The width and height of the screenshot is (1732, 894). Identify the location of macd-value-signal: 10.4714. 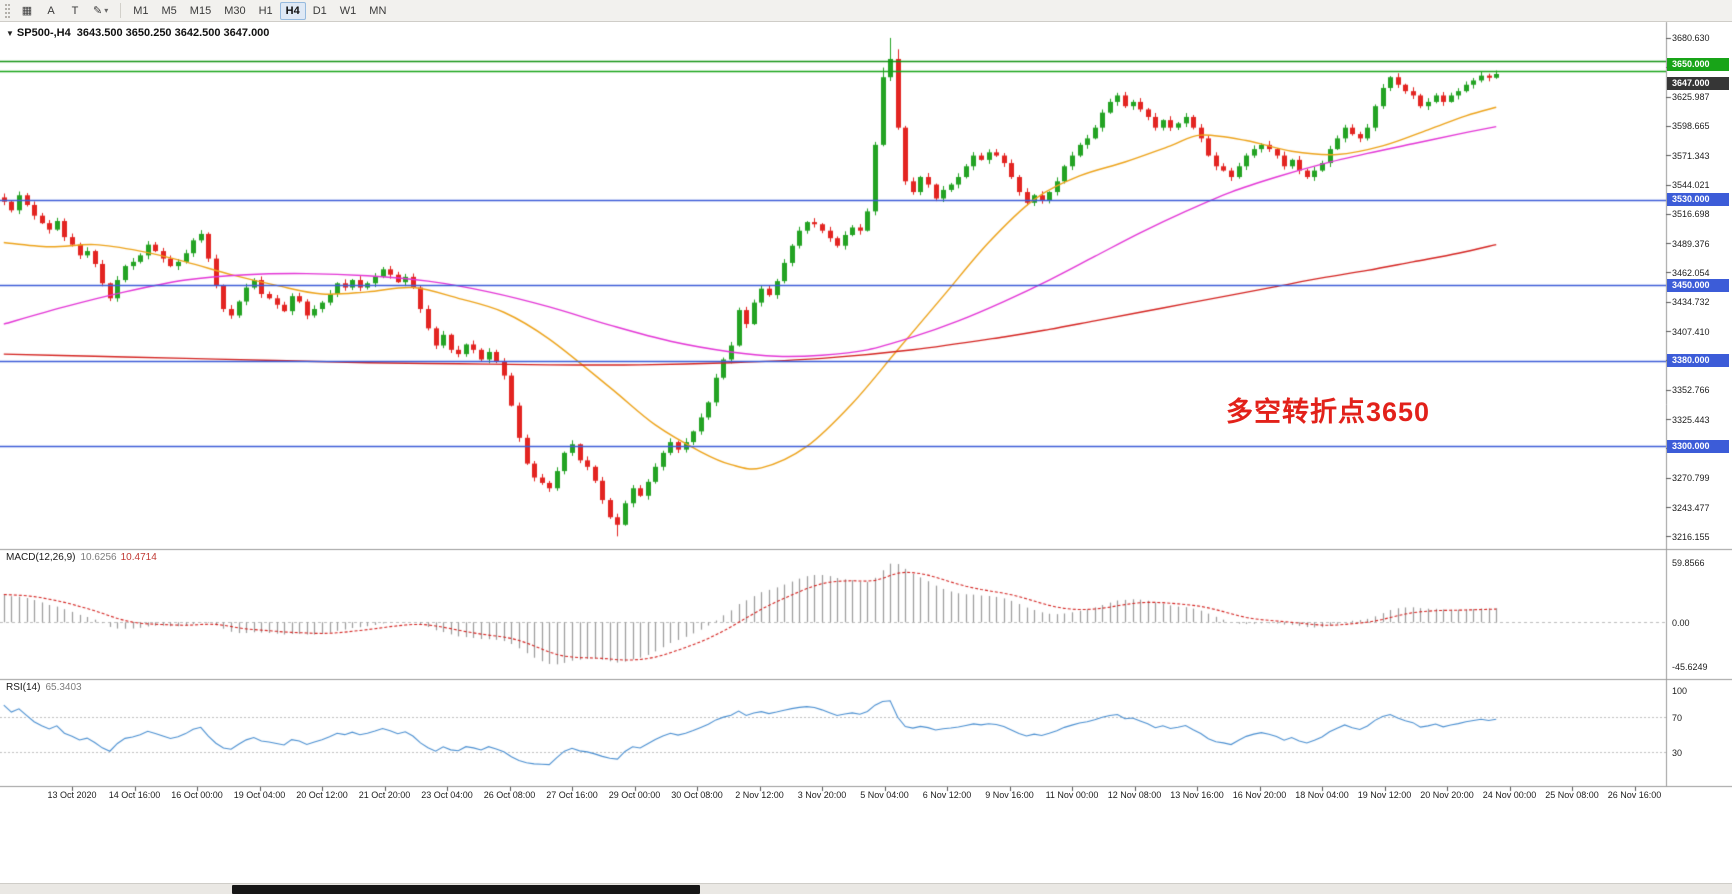
(138, 557).